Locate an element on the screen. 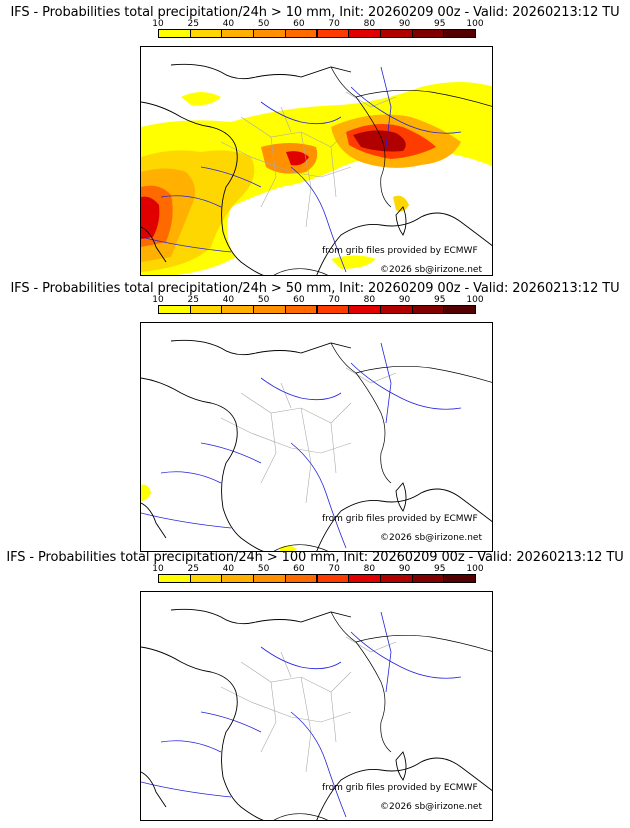  prob-shade-north is located at coordinates (201, 99).